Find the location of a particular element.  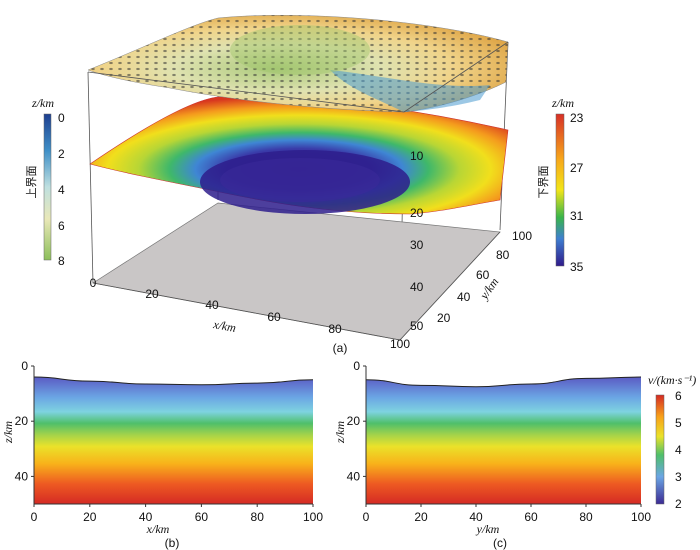

y-tick: 40 is located at coordinates (464, 297).